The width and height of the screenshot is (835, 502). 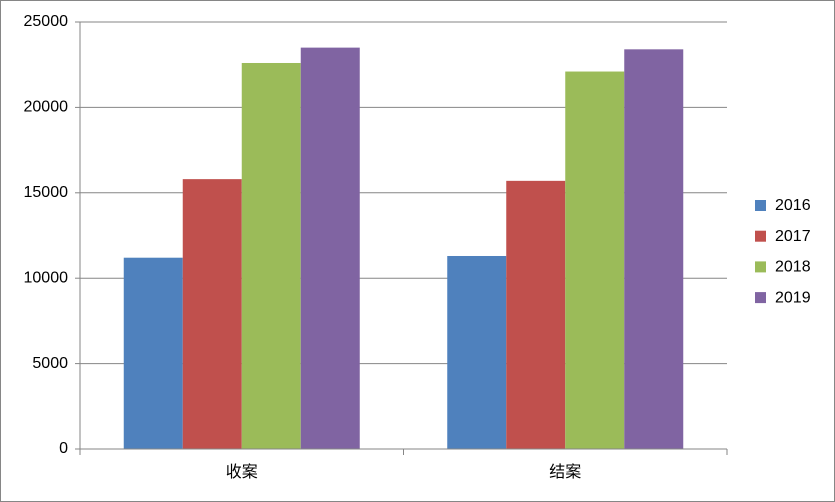 What do you see at coordinates (46, 277) in the screenshot?
I see `y-tick-label: 10000` at bounding box center [46, 277].